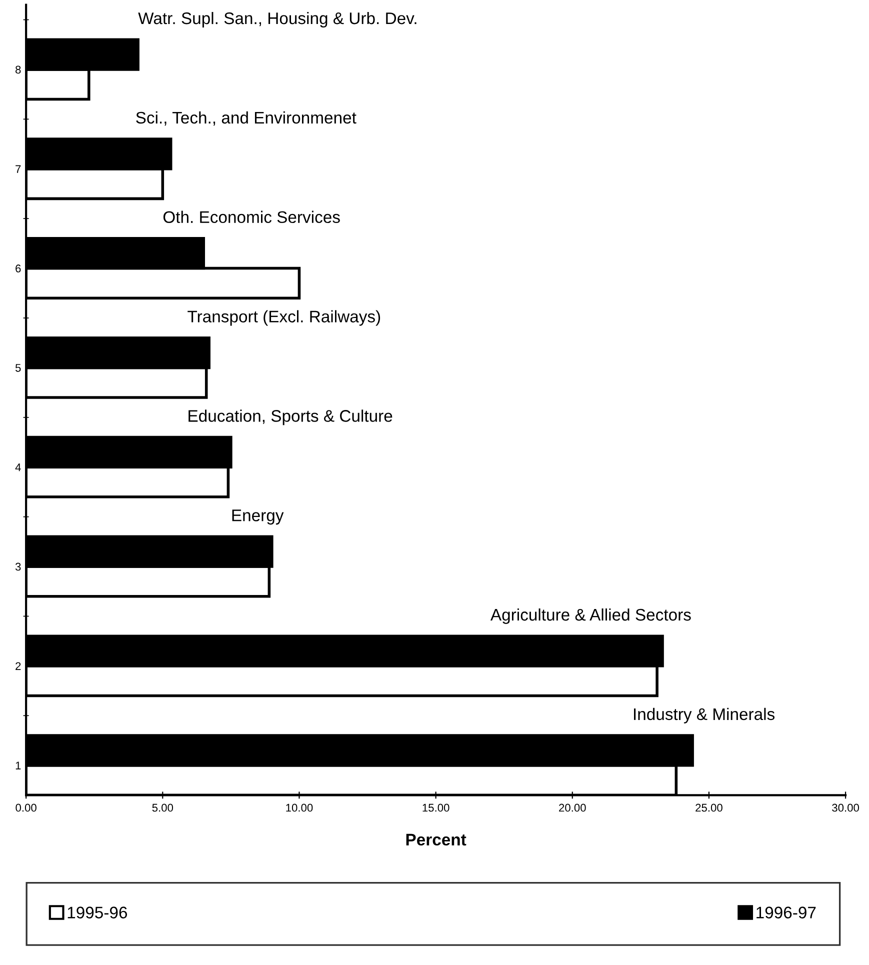 Image resolution: width=869 pixels, height=965 pixels. Describe the element at coordinates (258, 517) in the screenshot. I see `annotation: Energy` at that location.